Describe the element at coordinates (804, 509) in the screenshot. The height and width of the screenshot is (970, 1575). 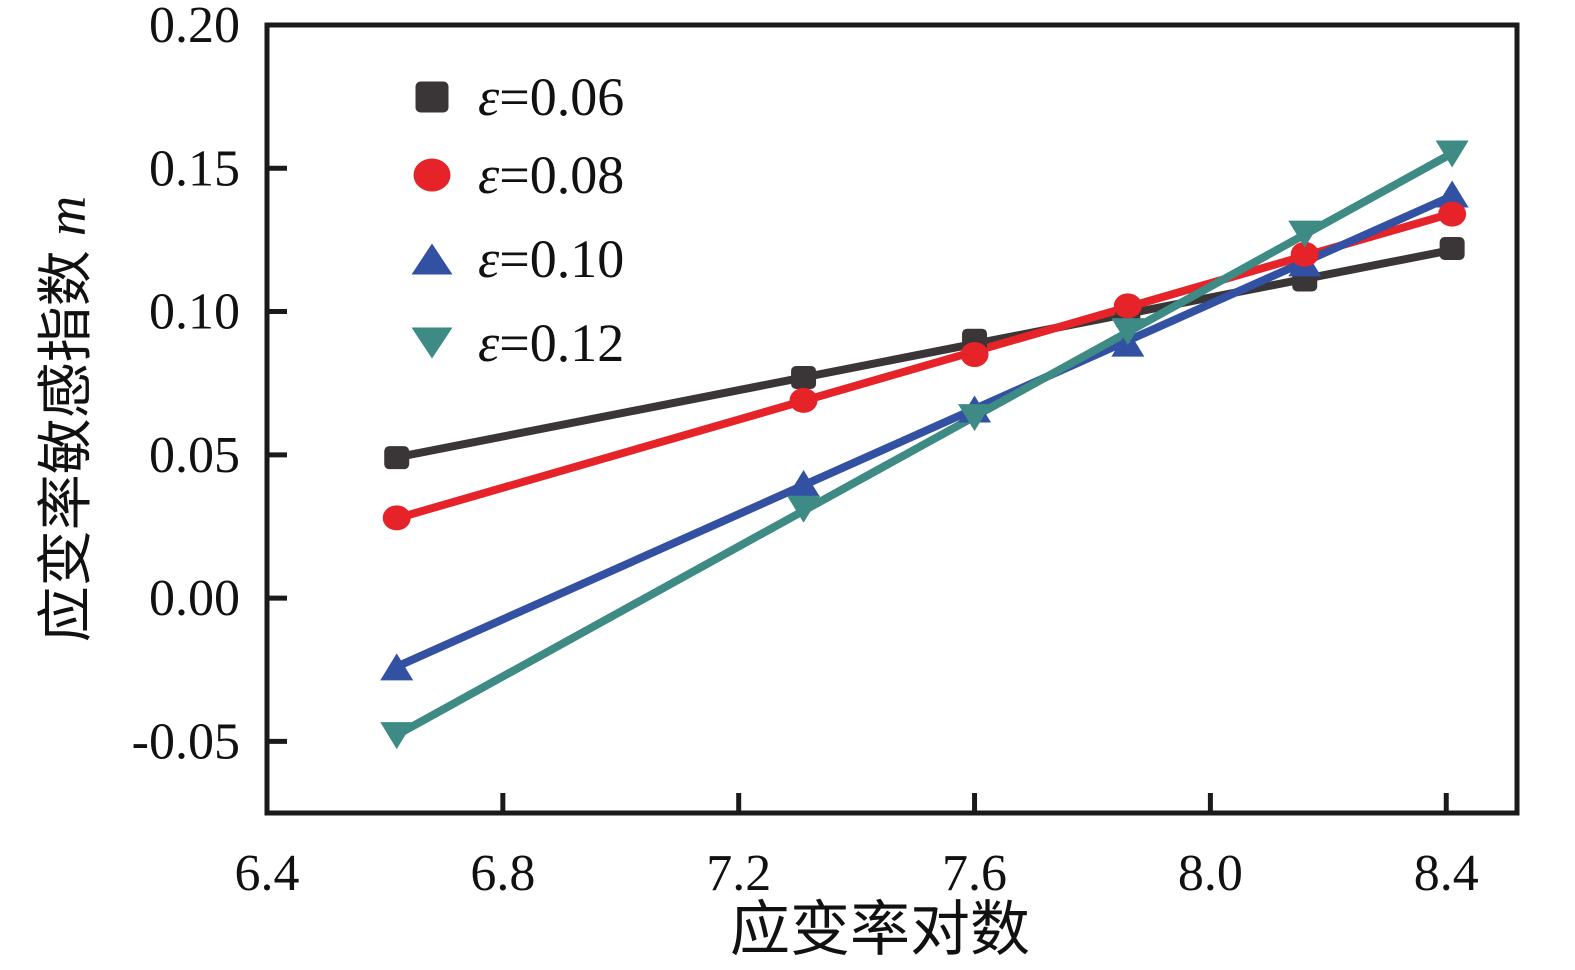
I see `marker-s3-p1` at that location.